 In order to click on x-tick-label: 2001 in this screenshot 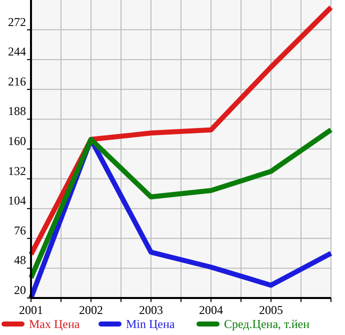, I will do `click(31, 310)`.